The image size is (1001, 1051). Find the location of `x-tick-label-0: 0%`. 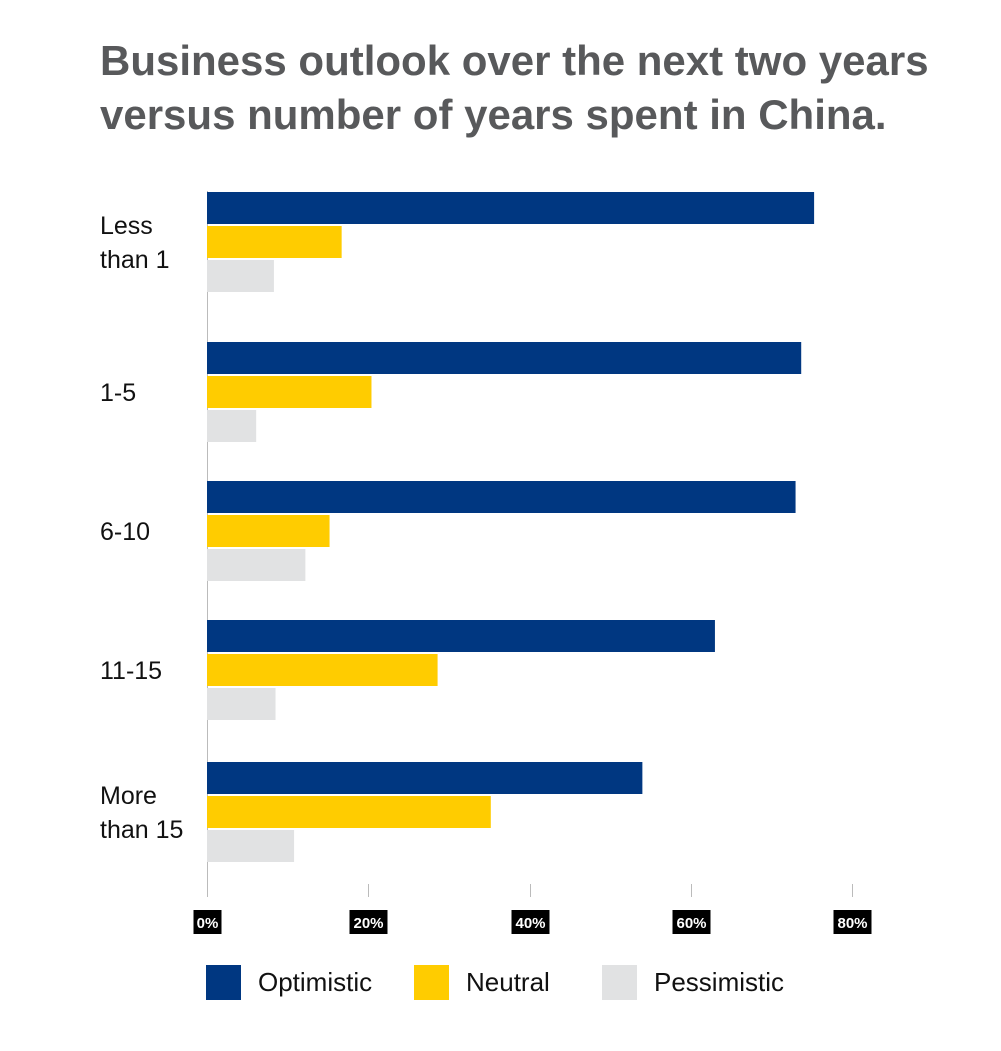

x-tick-label-0: 0% is located at coordinates (208, 923).